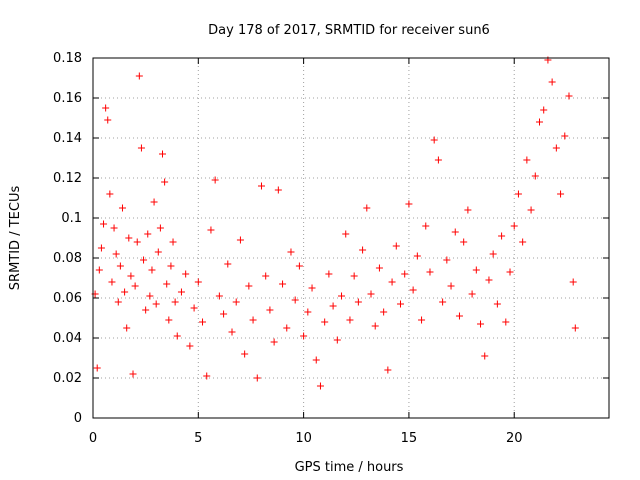 The height and width of the screenshot is (480, 640). What do you see at coordinates (409, 438) in the screenshot?
I see `x-tick-label: 15` at bounding box center [409, 438].